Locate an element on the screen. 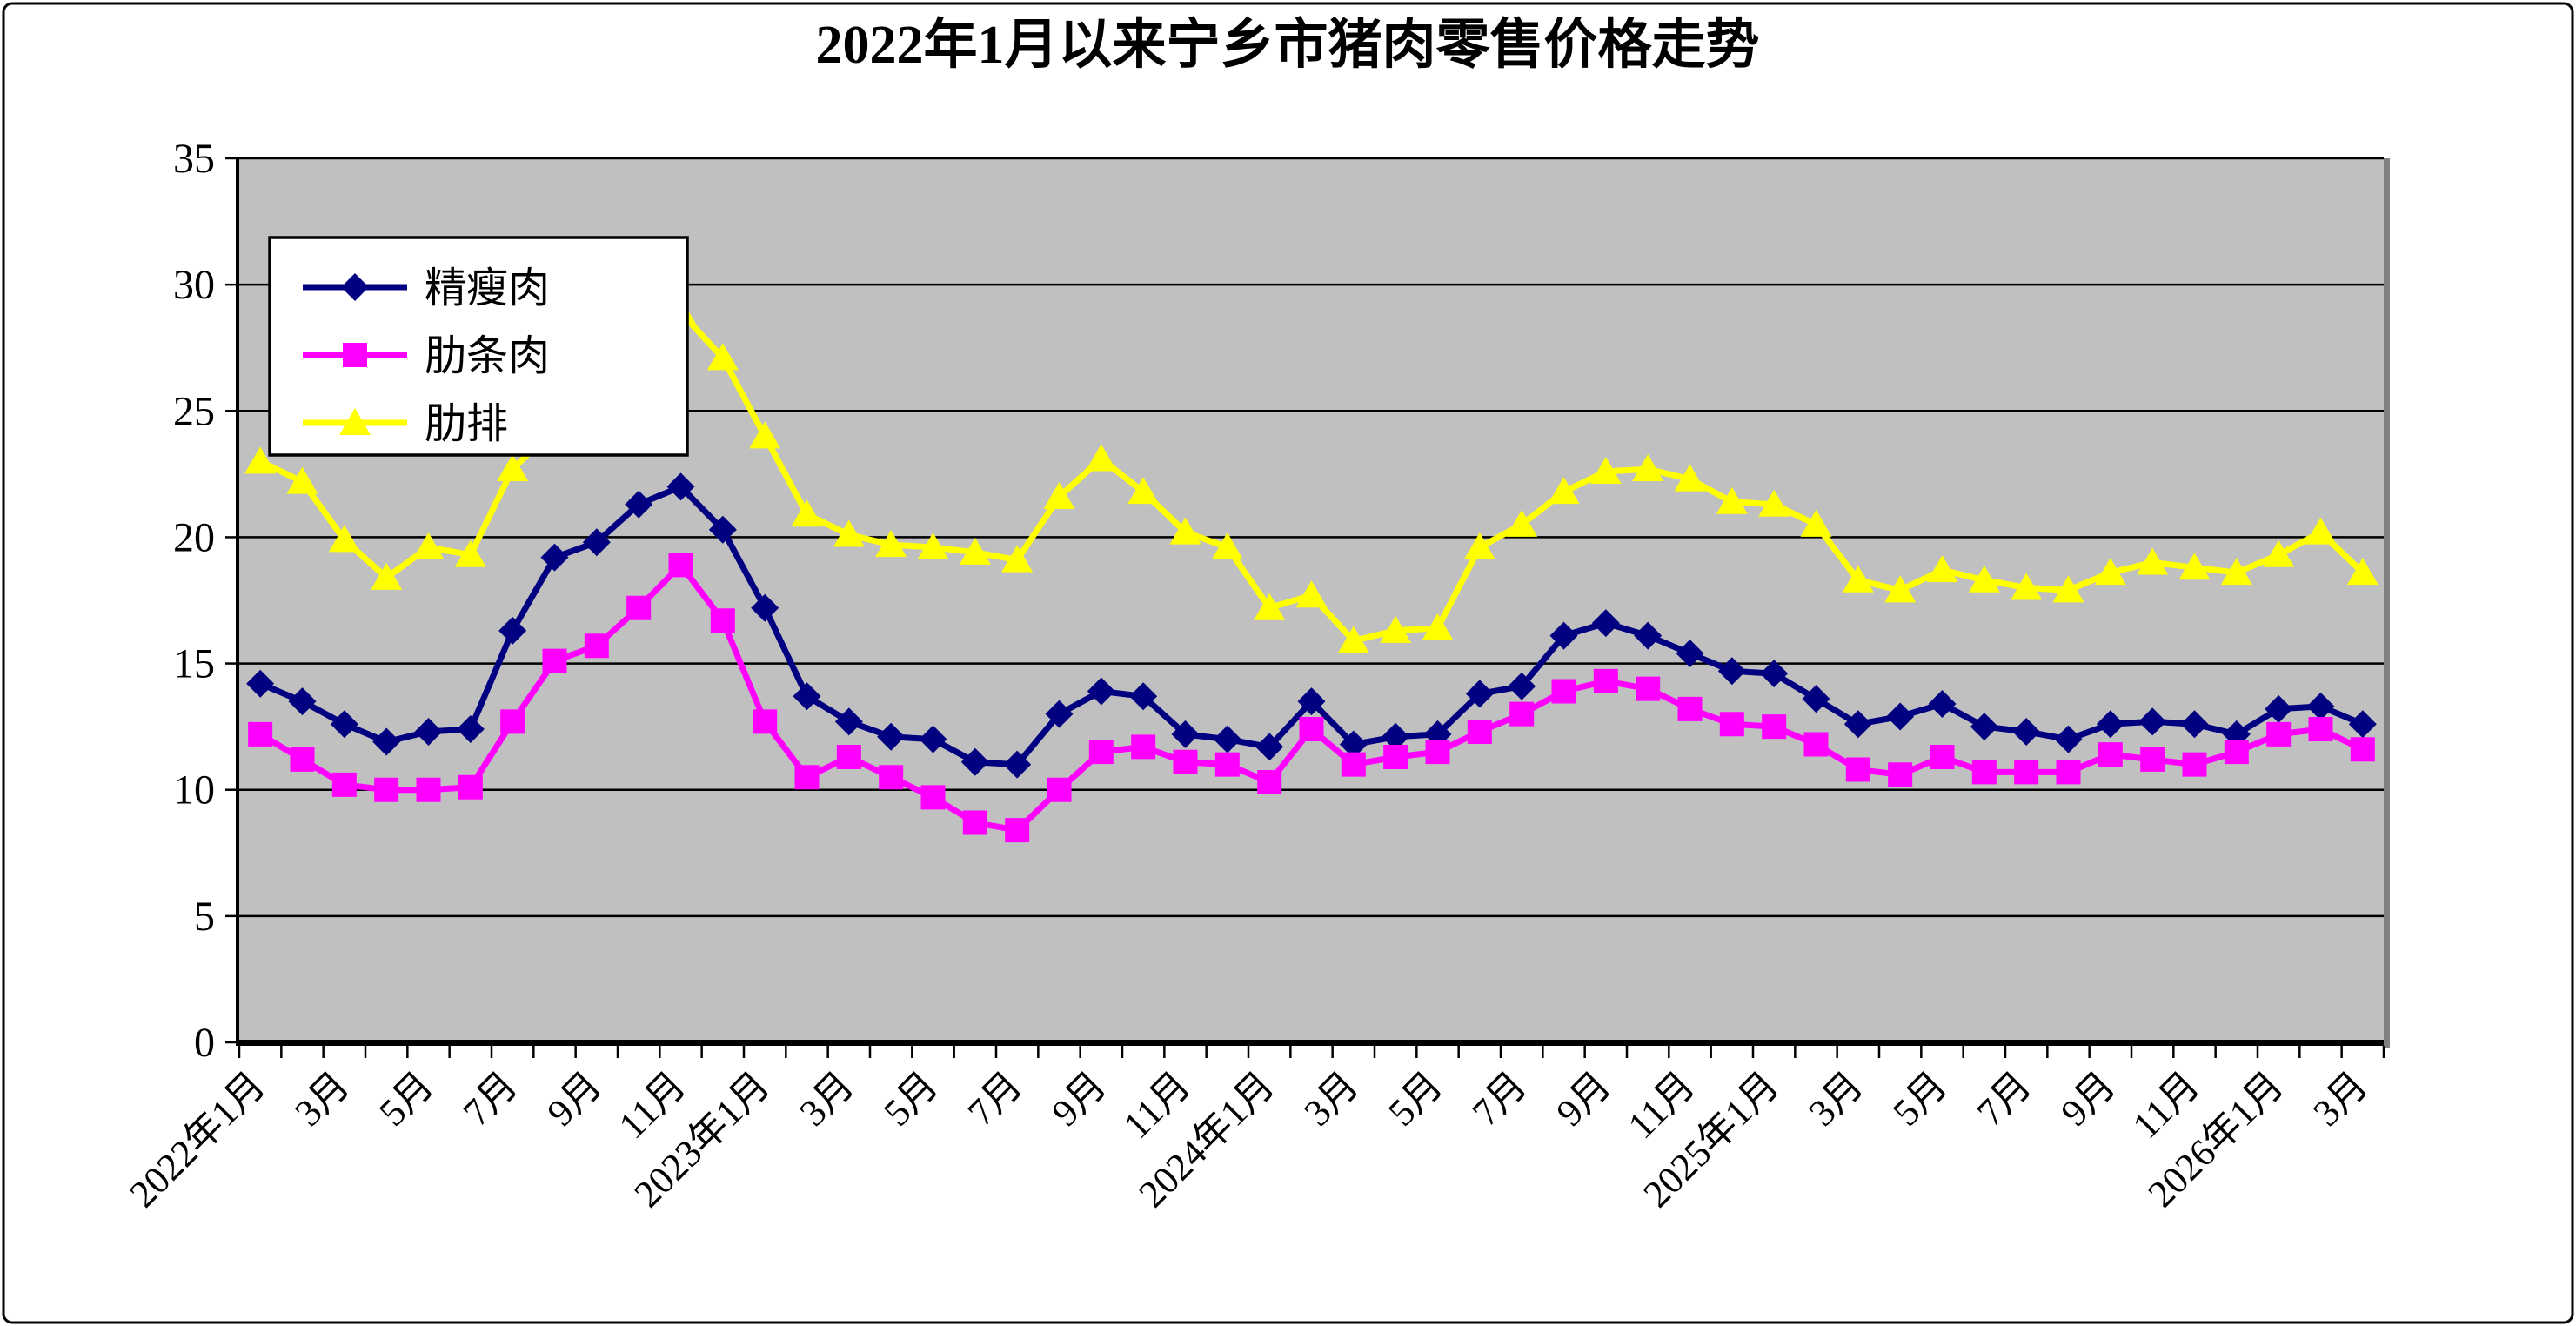  marker-spare-ribs-2023年1月 is located at coordinates (765, 435).